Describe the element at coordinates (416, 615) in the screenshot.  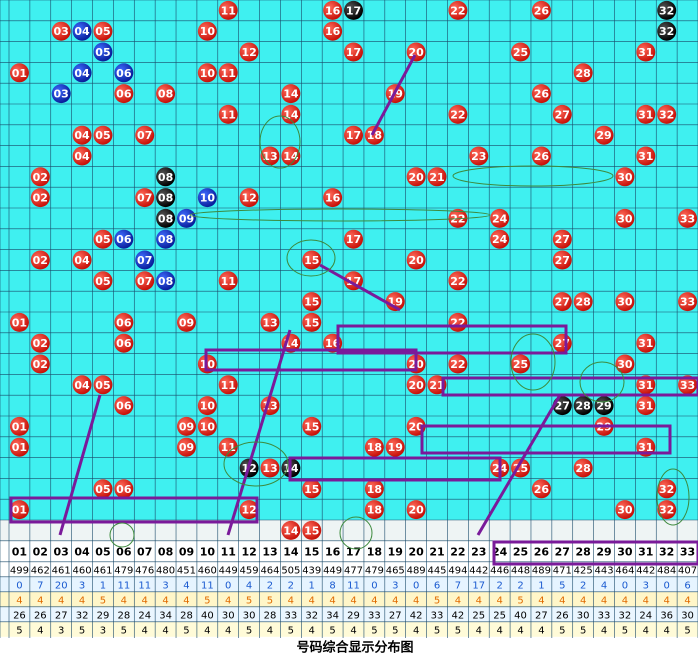
I see `stat-value: 42` at that location.